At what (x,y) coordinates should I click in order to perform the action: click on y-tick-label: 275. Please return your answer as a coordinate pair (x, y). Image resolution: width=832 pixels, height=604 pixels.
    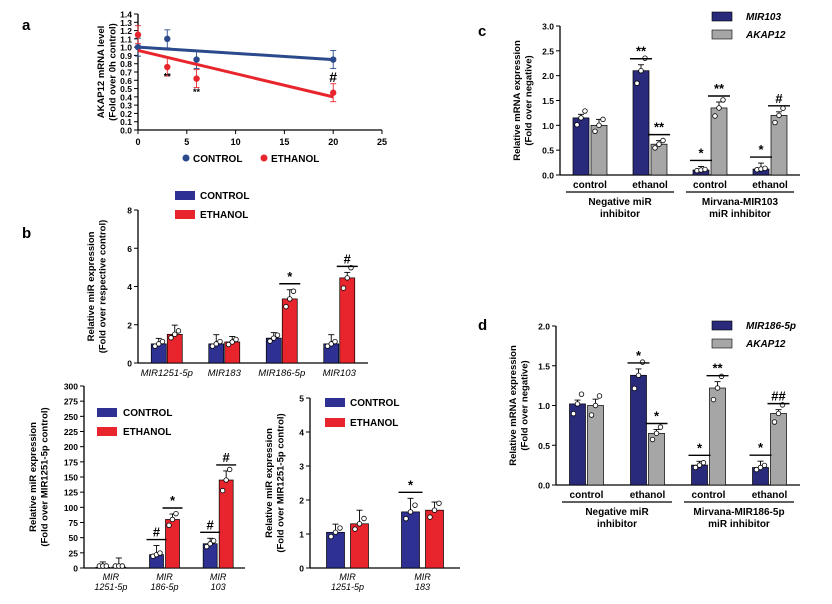
    Looking at the image, I should click on (71, 402).